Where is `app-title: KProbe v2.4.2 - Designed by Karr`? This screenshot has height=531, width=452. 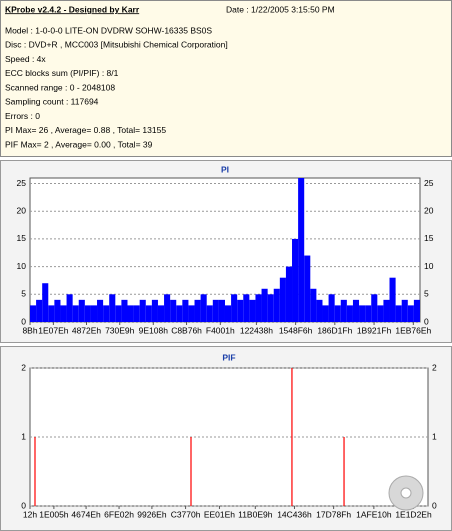
app-title: KProbe v2.4.2 - Designed by Karr is located at coordinates (72, 9).